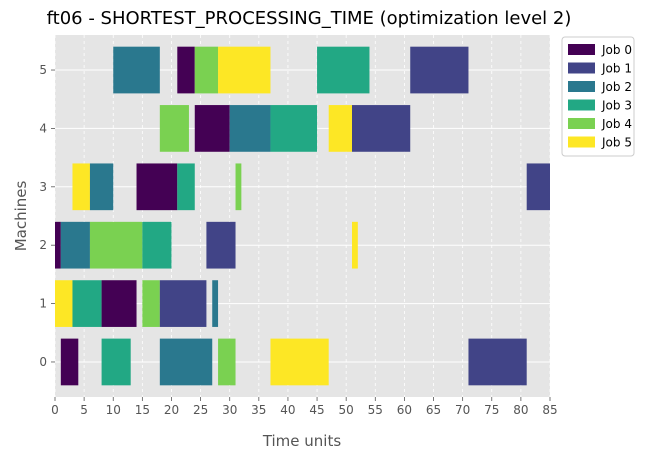  I want to click on x-axis-ticks: 0 5 10 15 20 25 30 35 40 45 50 55 60 65 70 75 80 85, so click(304, 407).